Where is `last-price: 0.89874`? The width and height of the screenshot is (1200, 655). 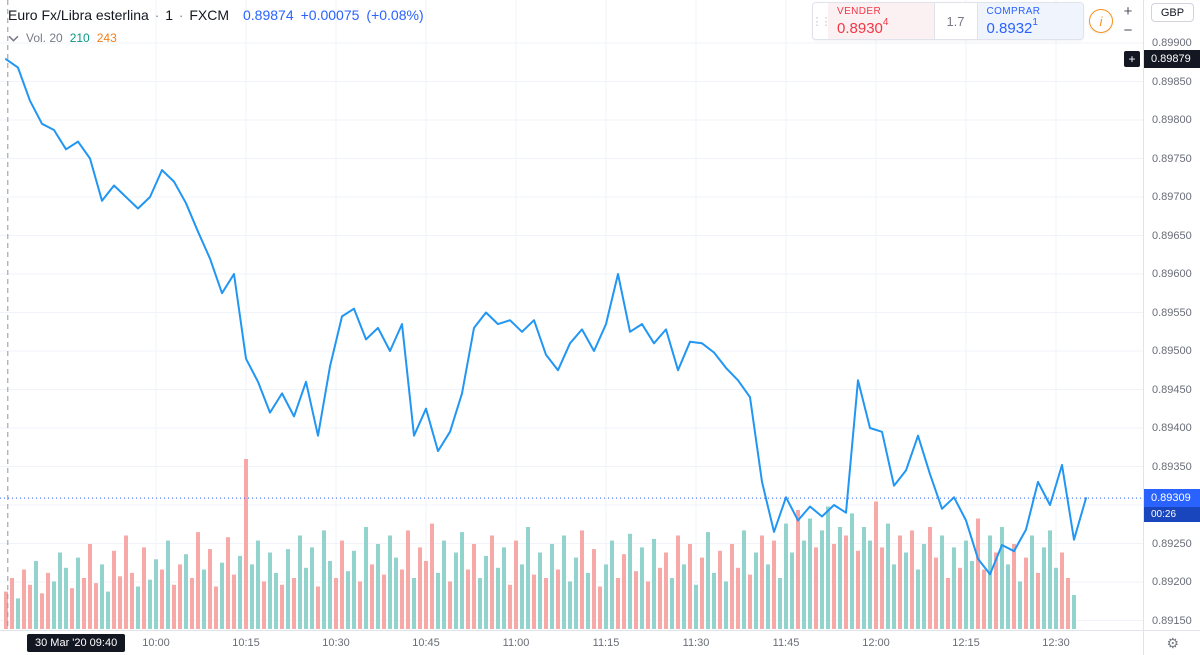 last-price: 0.89874 is located at coordinates (268, 15).